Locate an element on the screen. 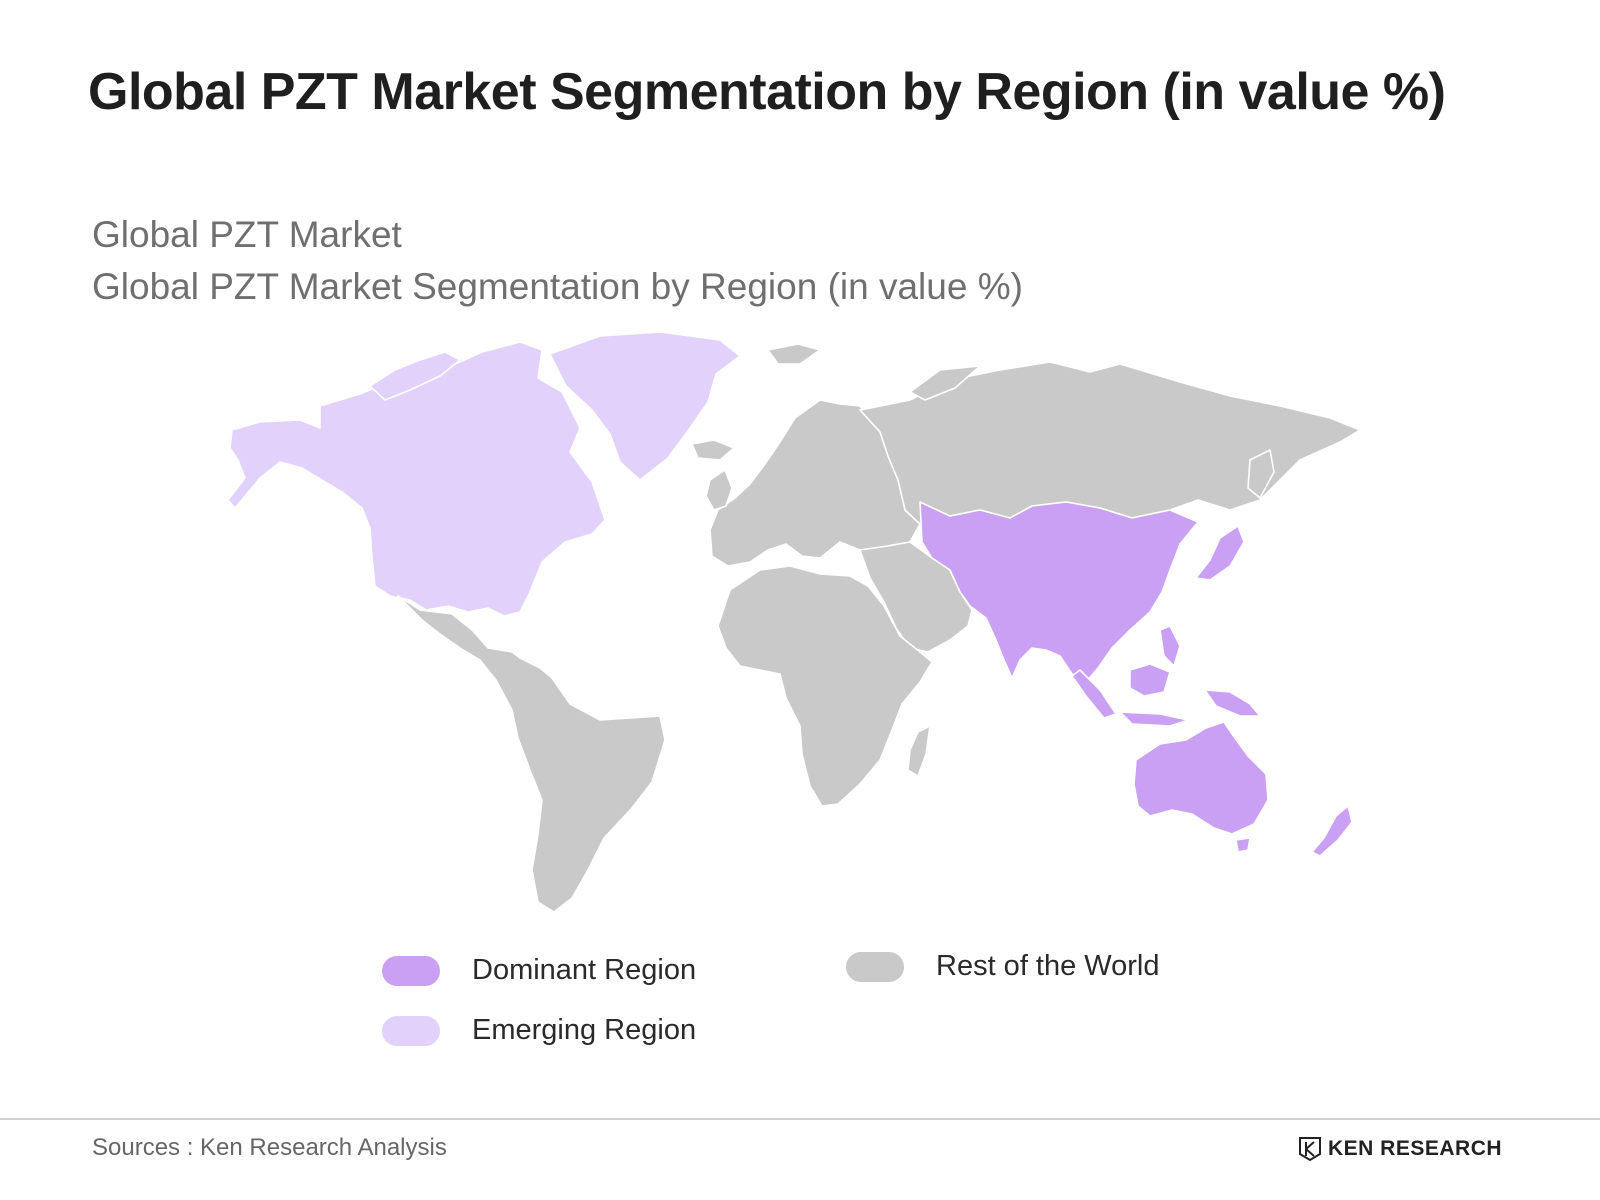 This screenshot has width=1600, height=1200. region-arctic-islands is located at coordinates (945, 383).